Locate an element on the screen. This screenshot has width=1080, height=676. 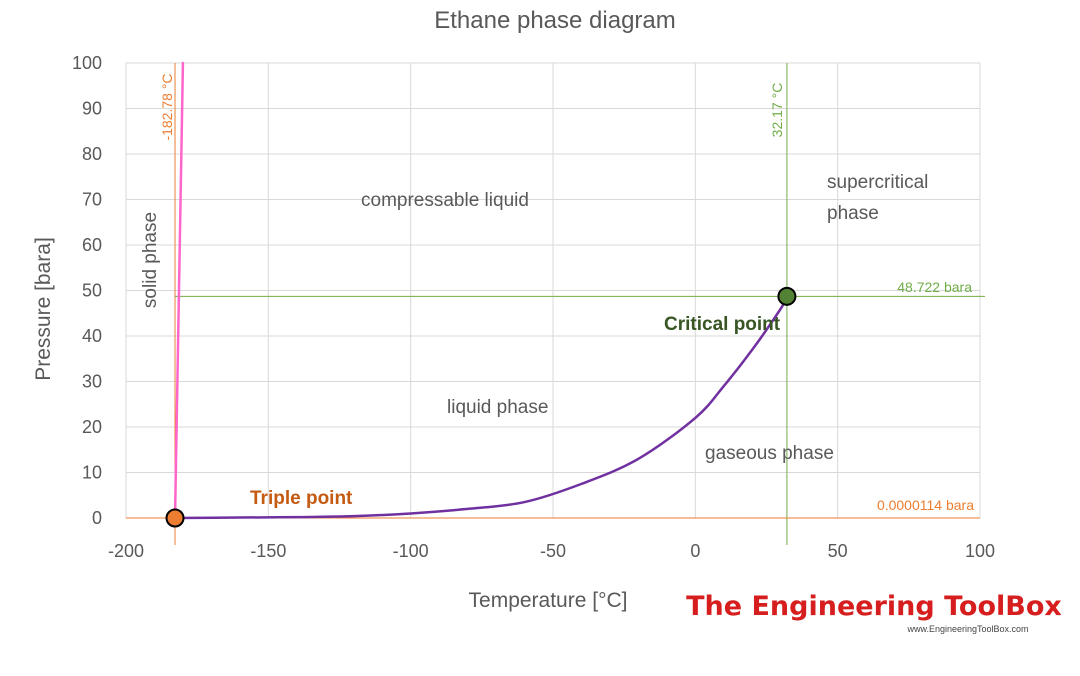
region-liquid-phase: liquid phase is located at coordinates (497, 407).